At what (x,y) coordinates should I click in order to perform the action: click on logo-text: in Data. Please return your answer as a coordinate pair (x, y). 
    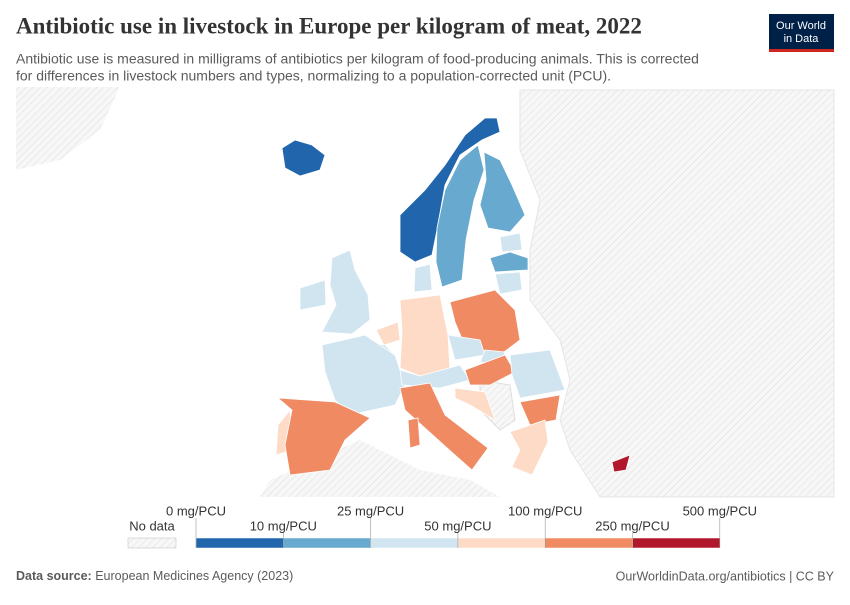
    Looking at the image, I should click on (802, 39).